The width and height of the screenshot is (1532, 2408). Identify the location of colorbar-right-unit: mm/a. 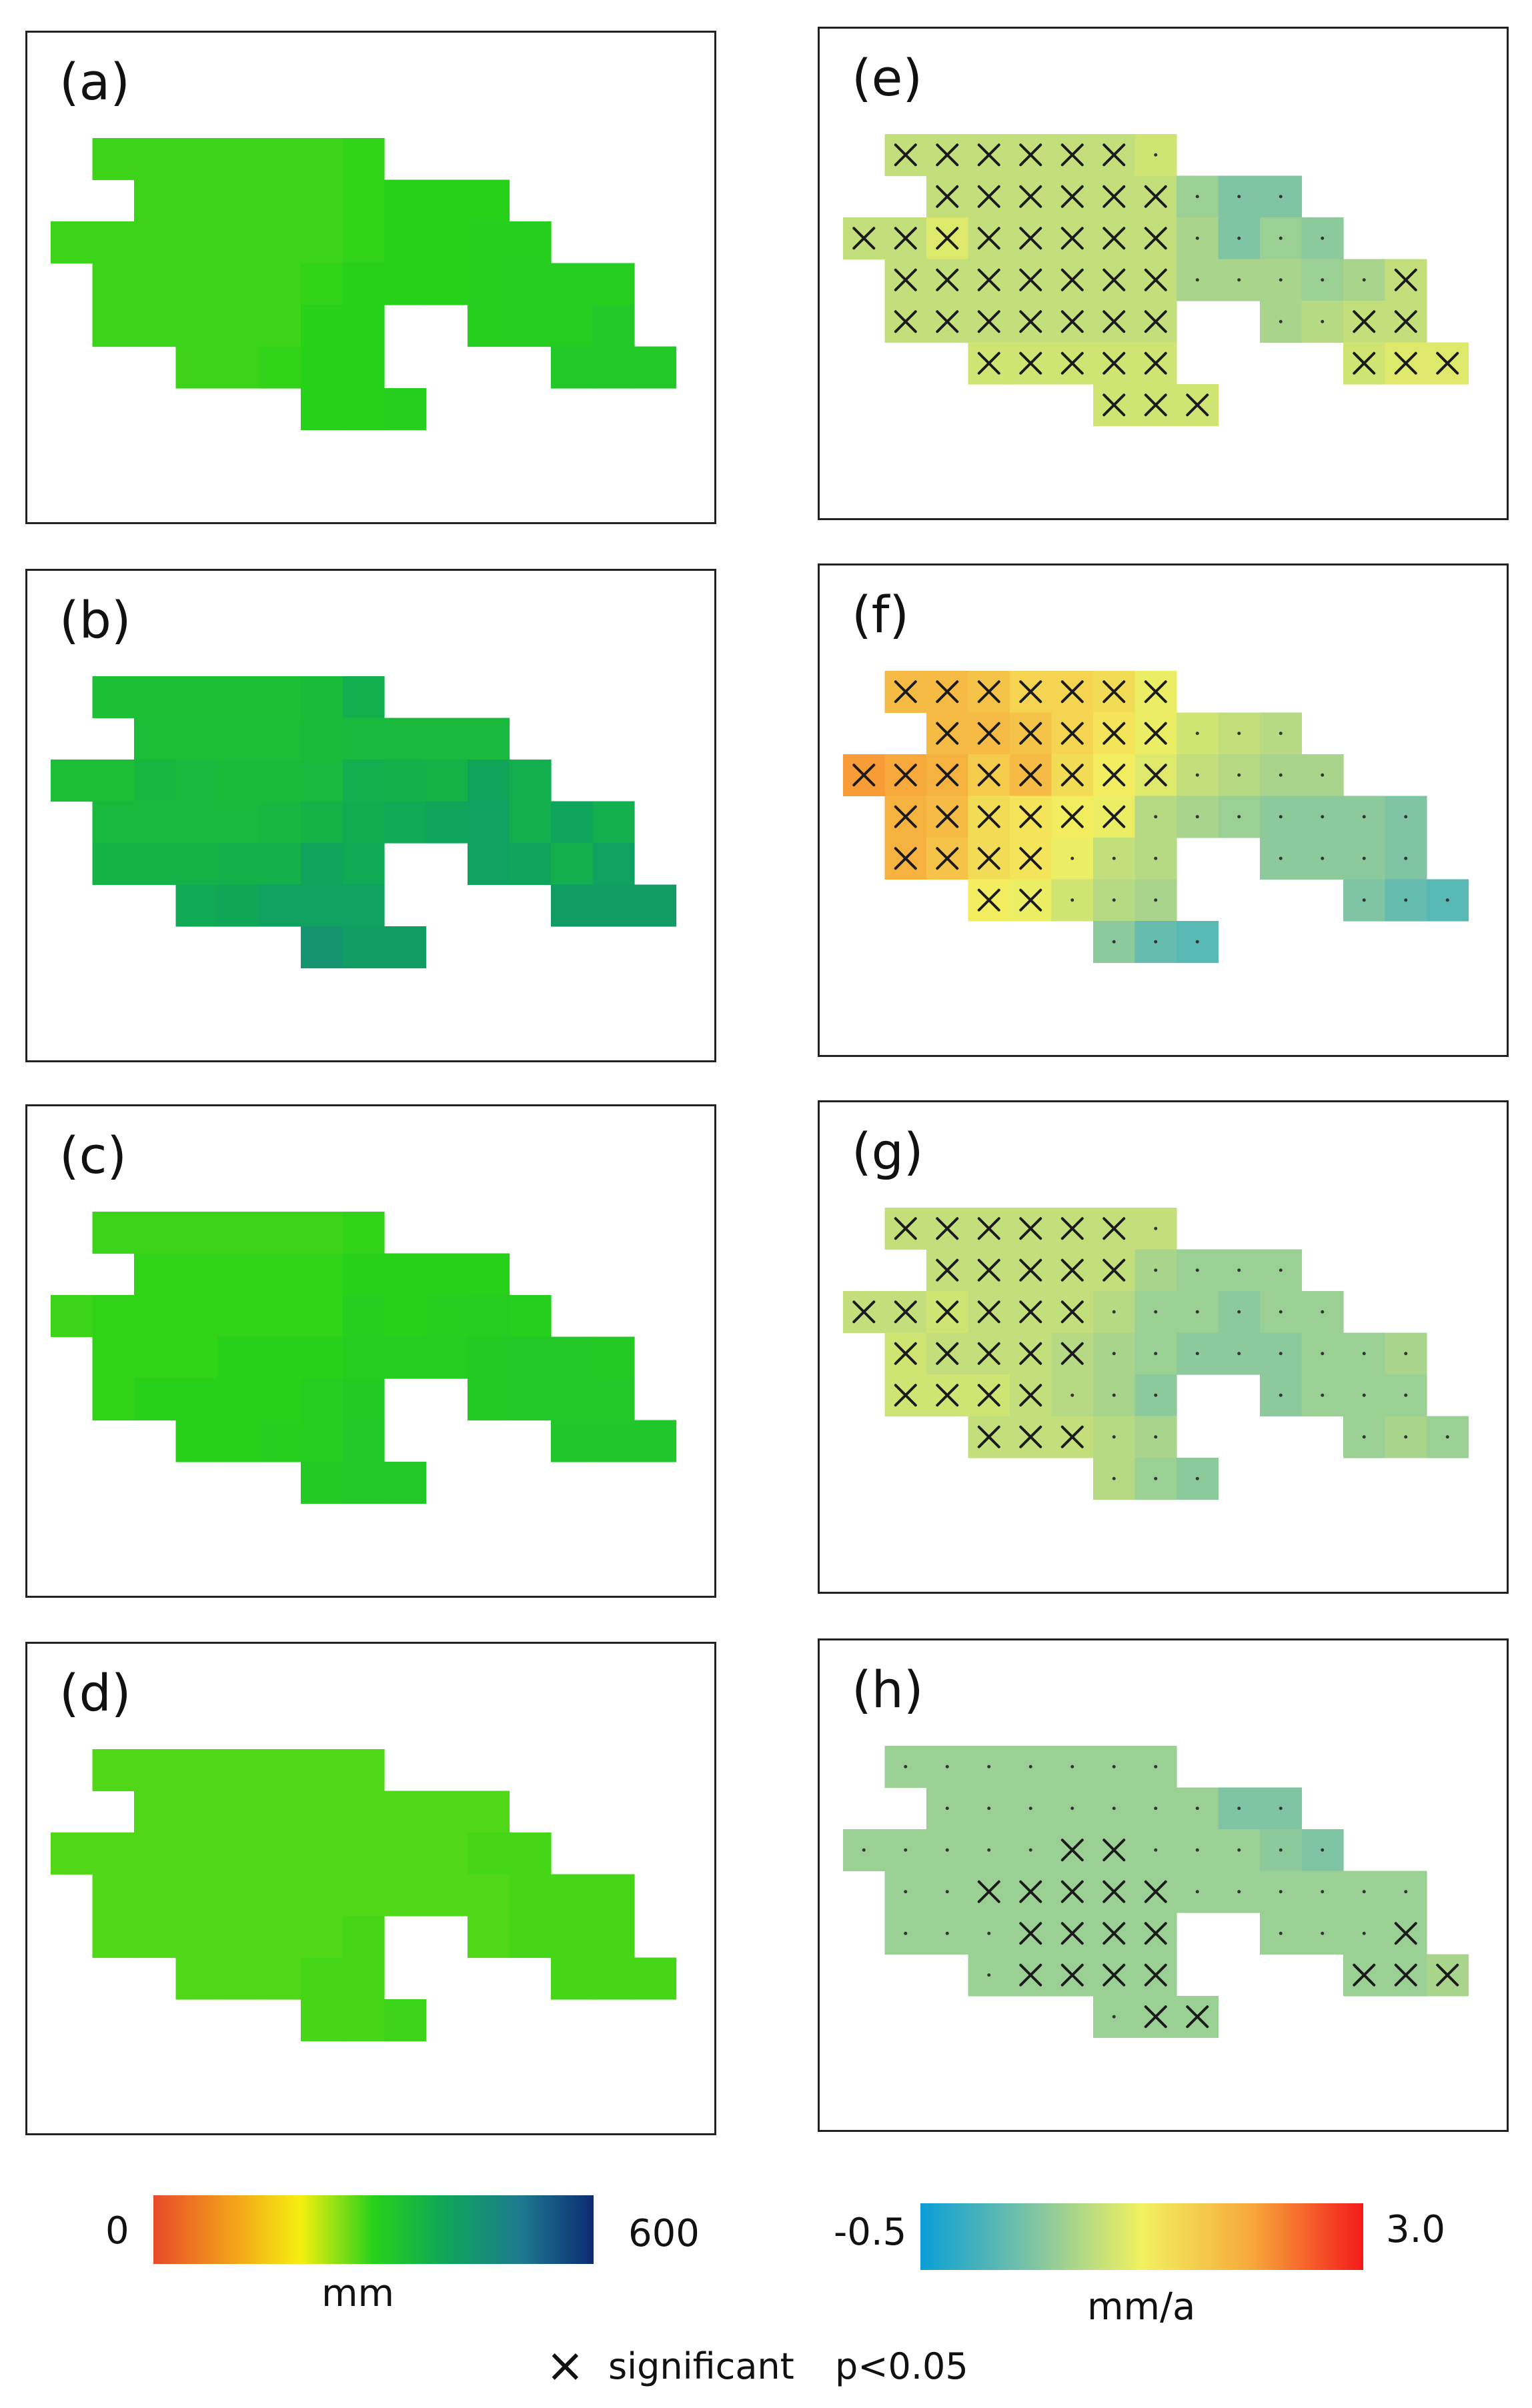
(1141, 2307).